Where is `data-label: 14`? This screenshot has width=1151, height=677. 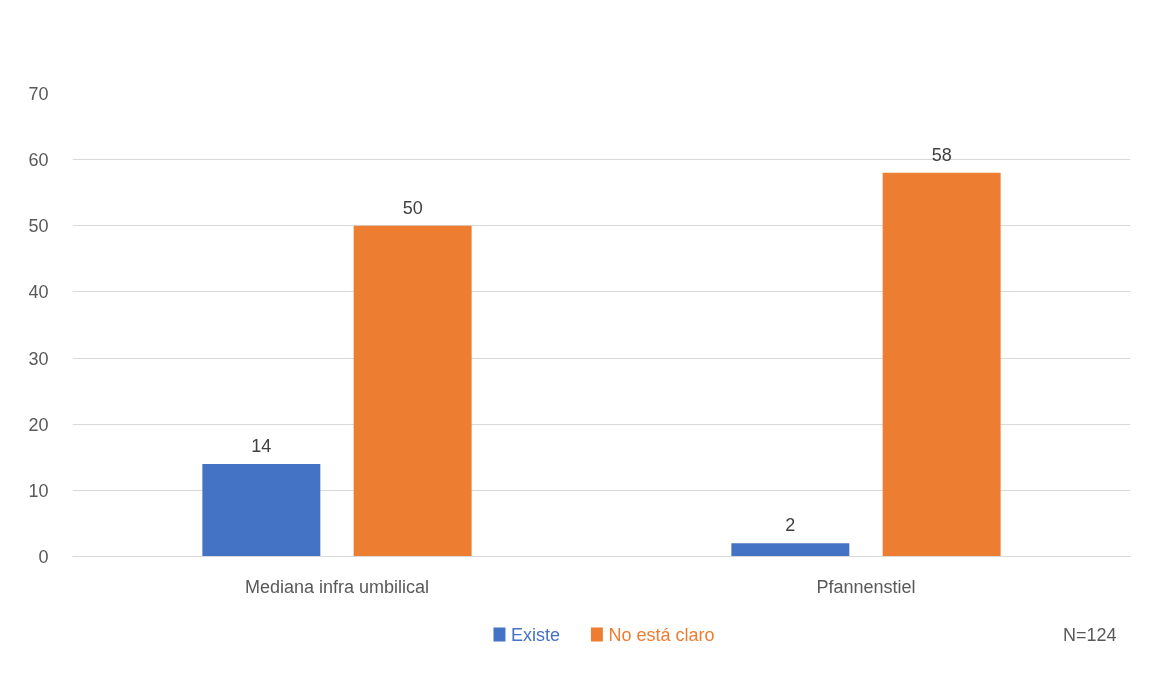 data-label: 14 is located at coordinates (261, 445).